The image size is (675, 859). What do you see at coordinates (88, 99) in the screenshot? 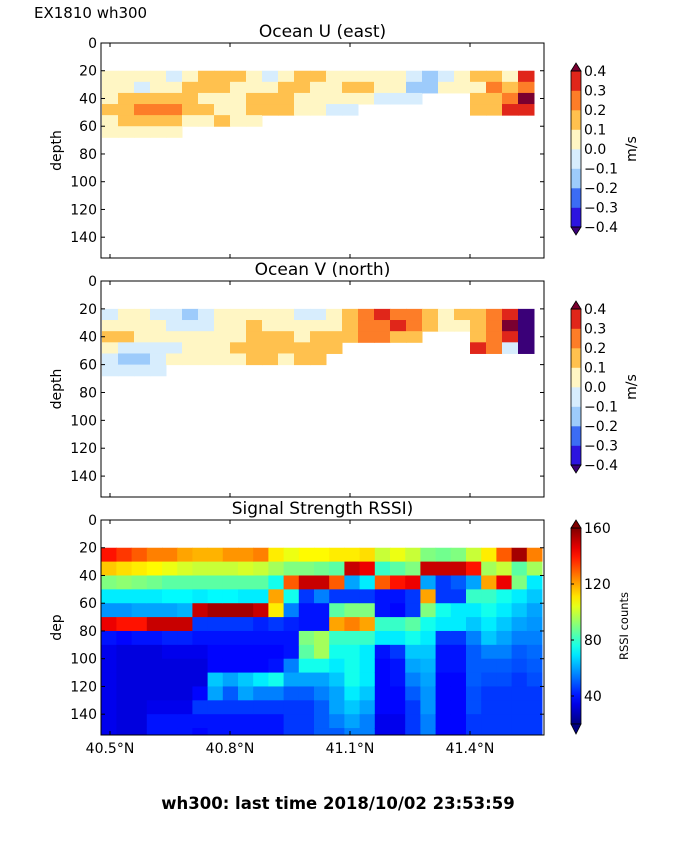
I see `y-tick-label: 40` at bounding box center [88, 99].